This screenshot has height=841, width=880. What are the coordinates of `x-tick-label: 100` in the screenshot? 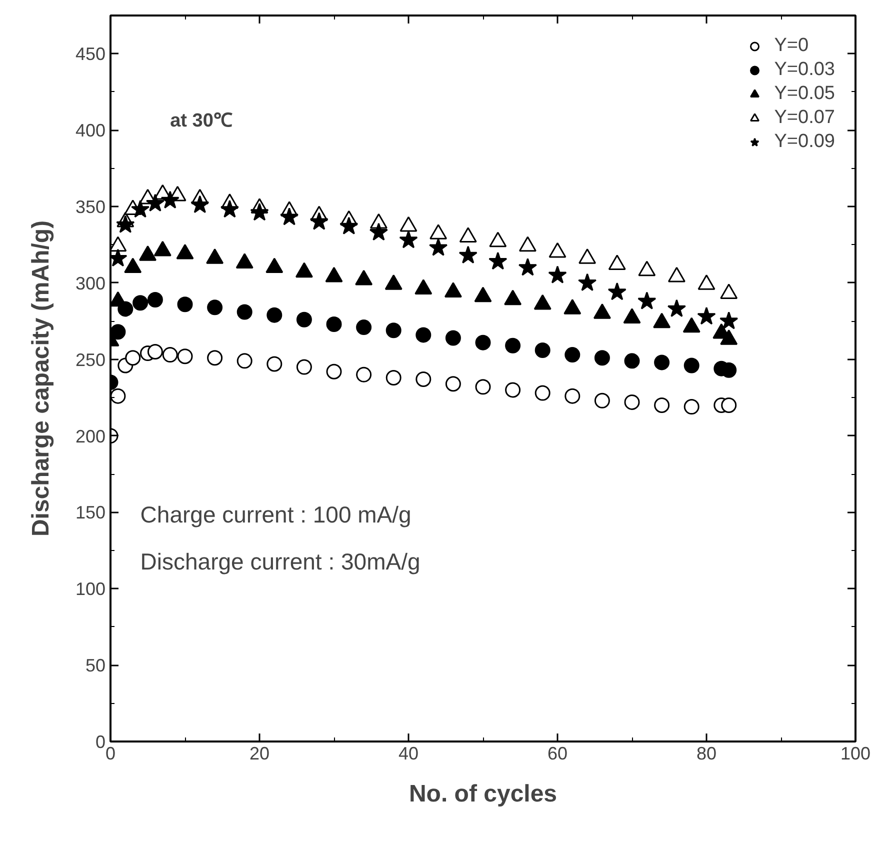 It's located at (855, 754).